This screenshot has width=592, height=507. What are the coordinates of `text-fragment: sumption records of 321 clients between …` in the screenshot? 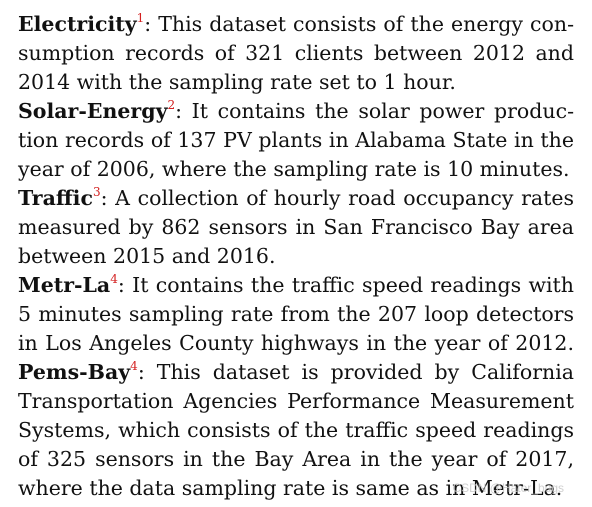 It's located at (296, 53).